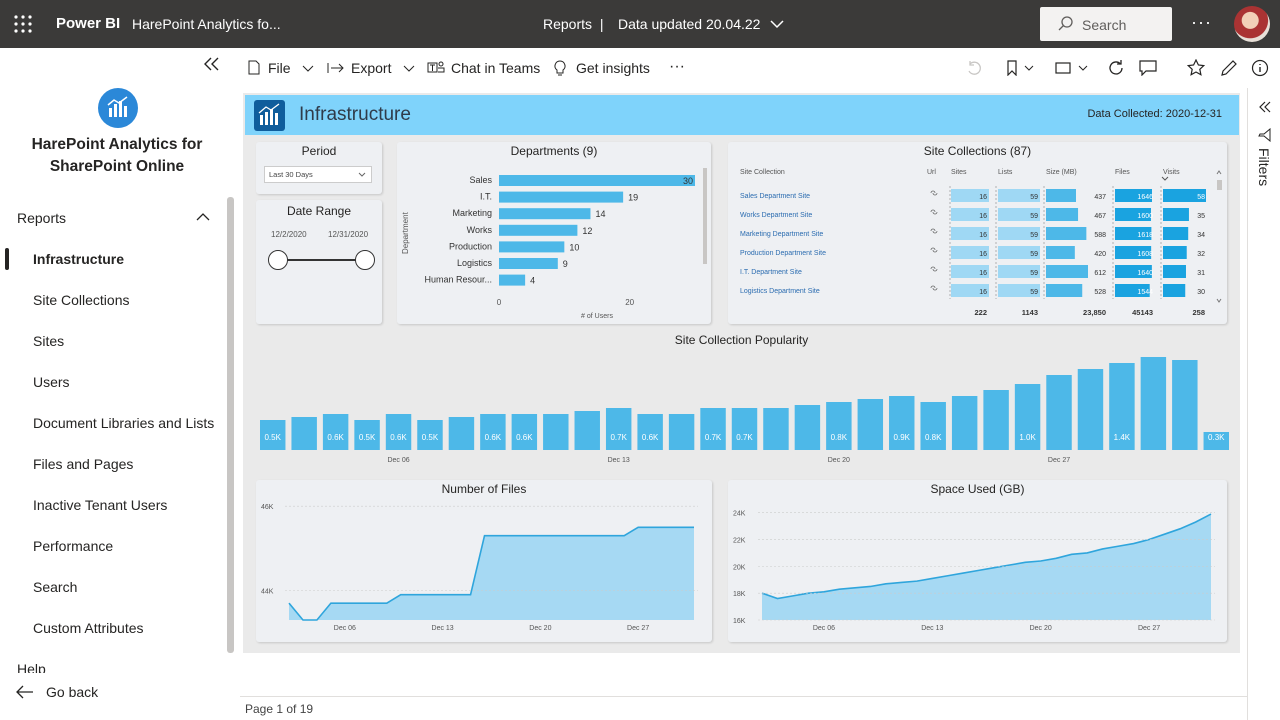 Image resolution: width=1280 pixels, height=720 pixels. I want to click on dept-bar, so click(561, 197).